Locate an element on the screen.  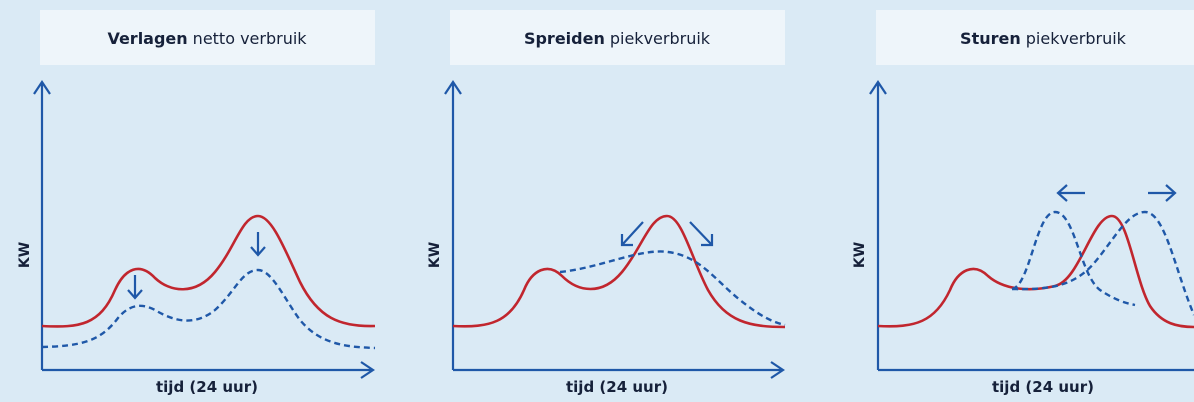
arrow-left is located at coordinates (1070, 193).